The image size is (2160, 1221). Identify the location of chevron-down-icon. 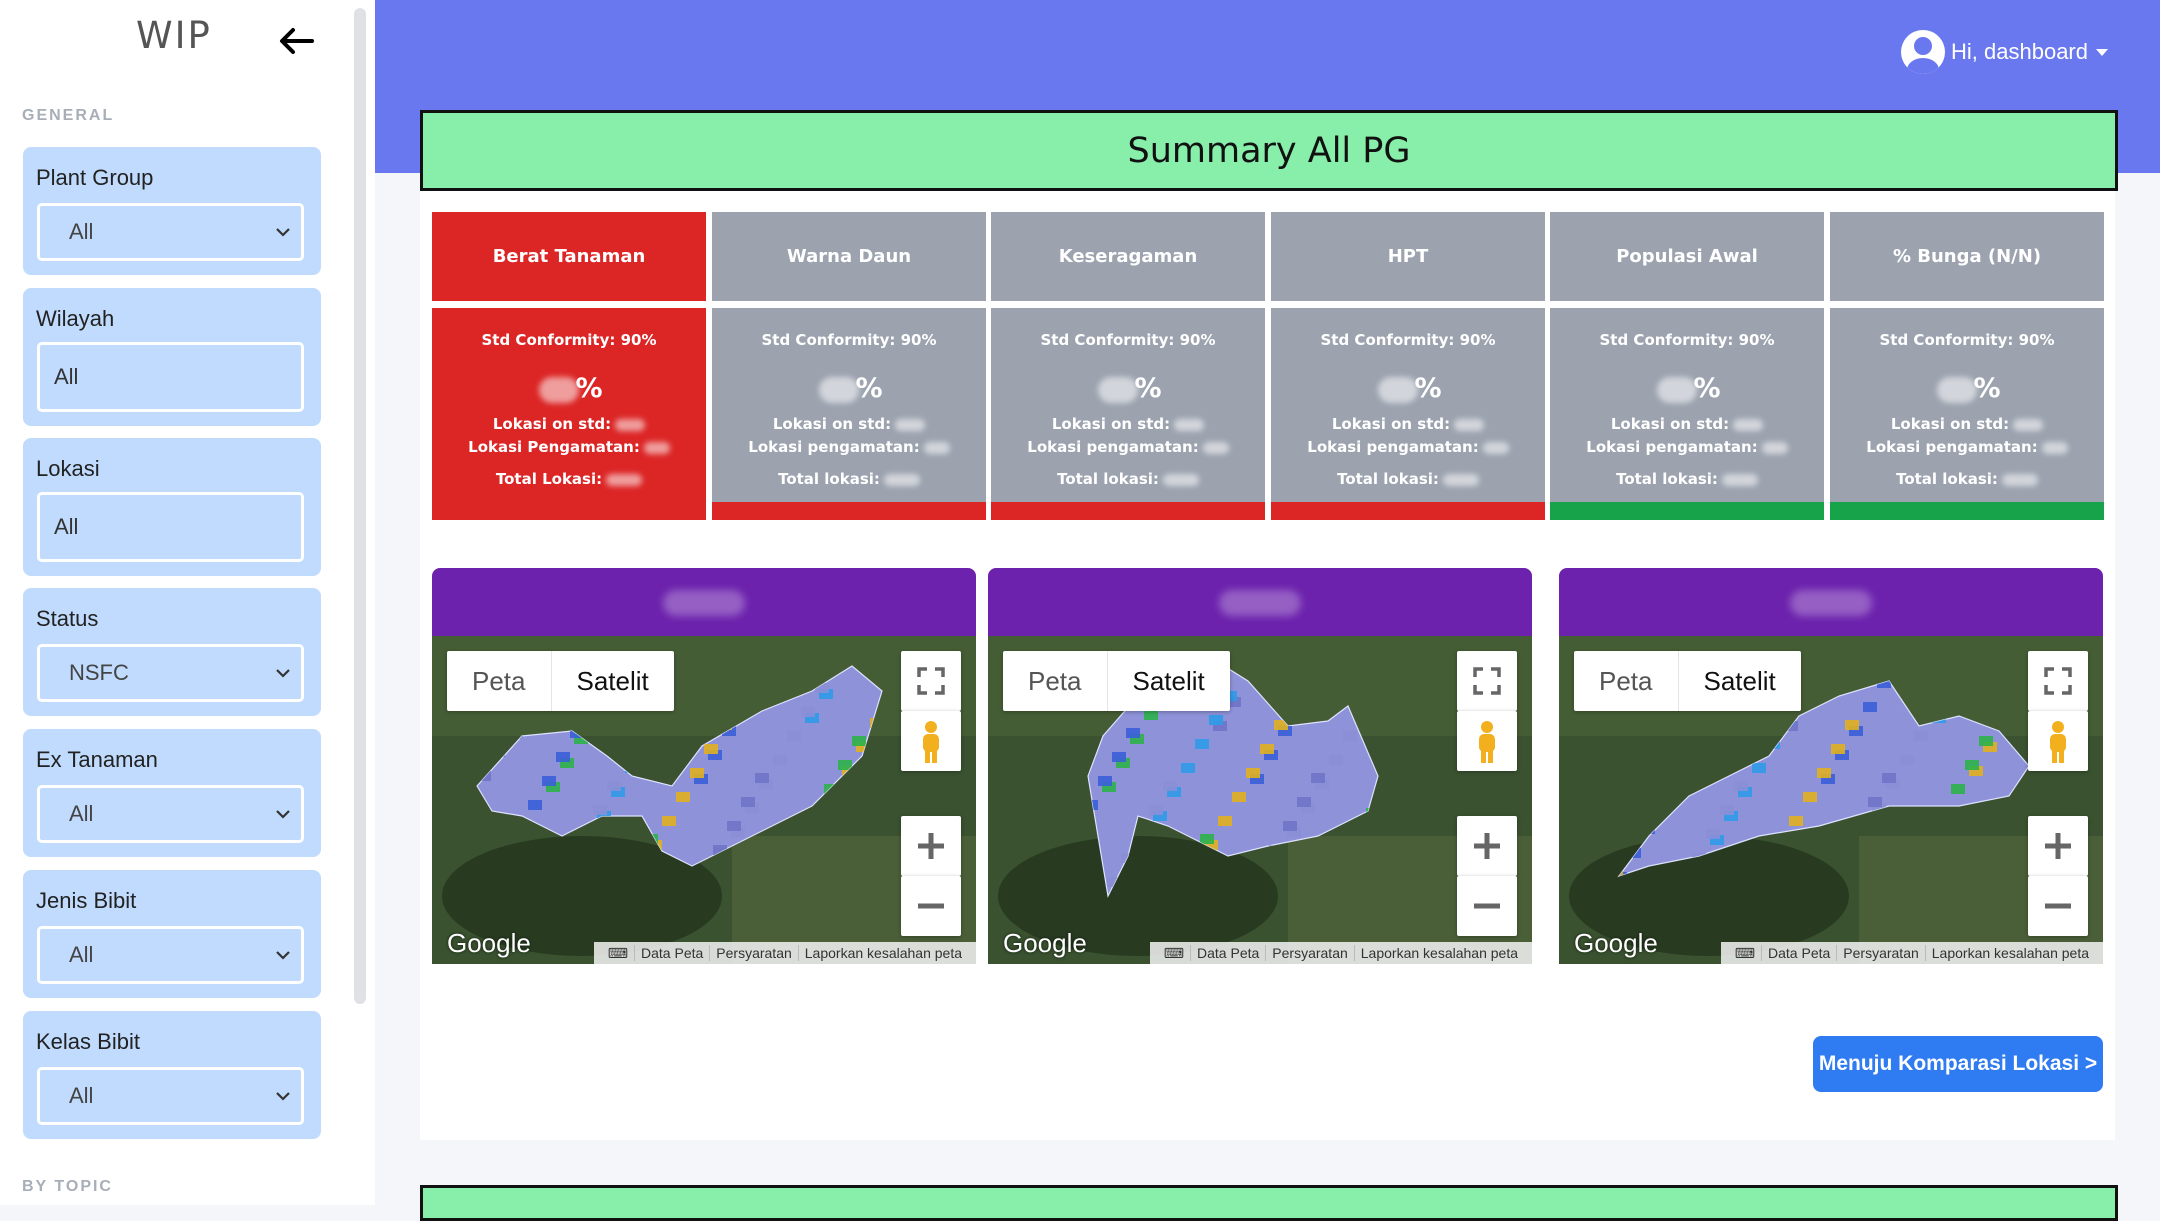
(283, 955).